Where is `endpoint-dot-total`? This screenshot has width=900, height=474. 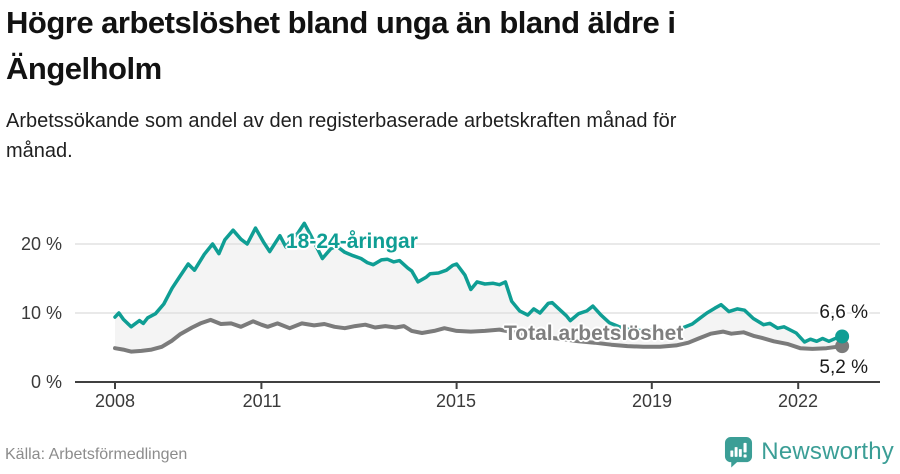 endpoint-dot-total is located at coordinates (842, 346).